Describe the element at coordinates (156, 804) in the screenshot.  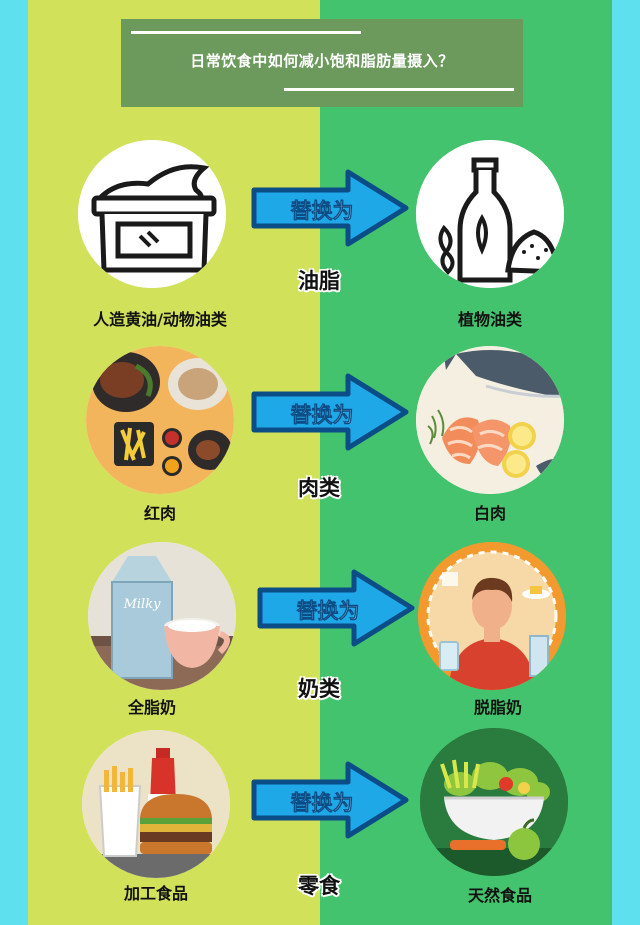
I see `fast-food-burger-icon` at that location.